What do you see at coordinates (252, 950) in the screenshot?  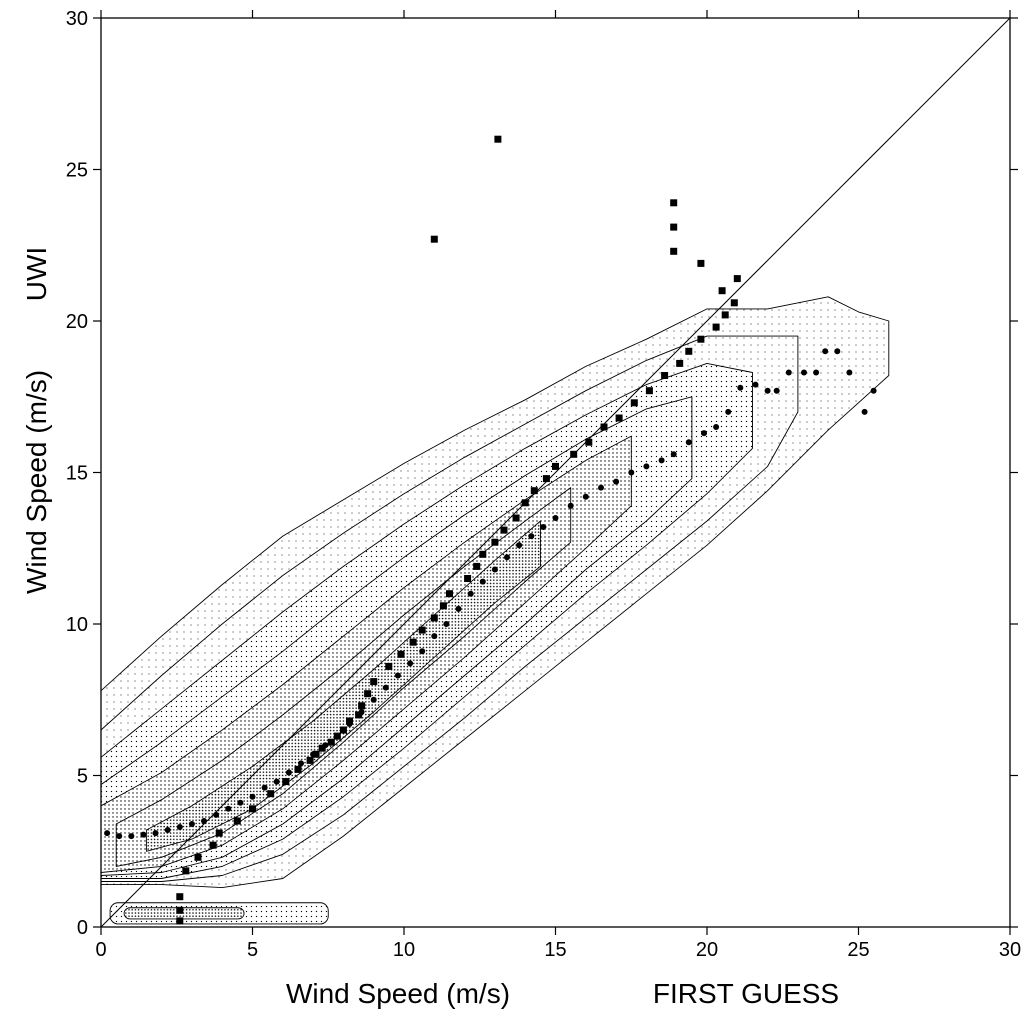 I see `x-tick-label: 5` at bounding box center [252, 950].